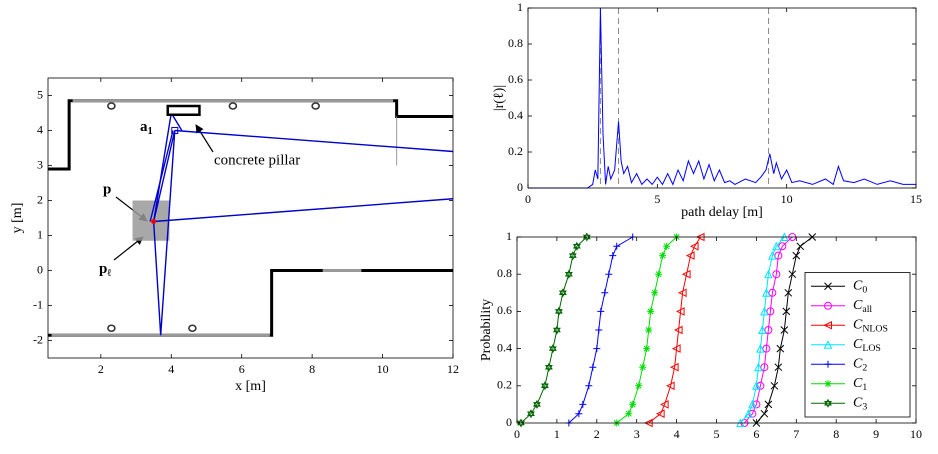 This screenshot has height=454, width=938. Describe the element at coordinates (40, 164) in the screenshot. I see `y-tick-label: 3` at that location.